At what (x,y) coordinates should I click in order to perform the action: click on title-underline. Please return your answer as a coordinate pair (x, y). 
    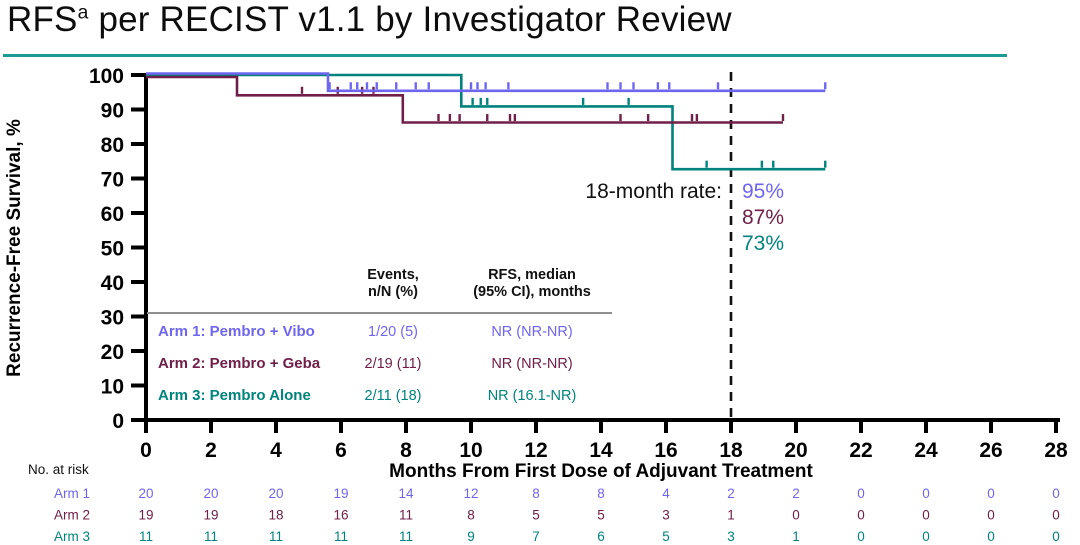
    Looking at the image, I should click on (505, 55).